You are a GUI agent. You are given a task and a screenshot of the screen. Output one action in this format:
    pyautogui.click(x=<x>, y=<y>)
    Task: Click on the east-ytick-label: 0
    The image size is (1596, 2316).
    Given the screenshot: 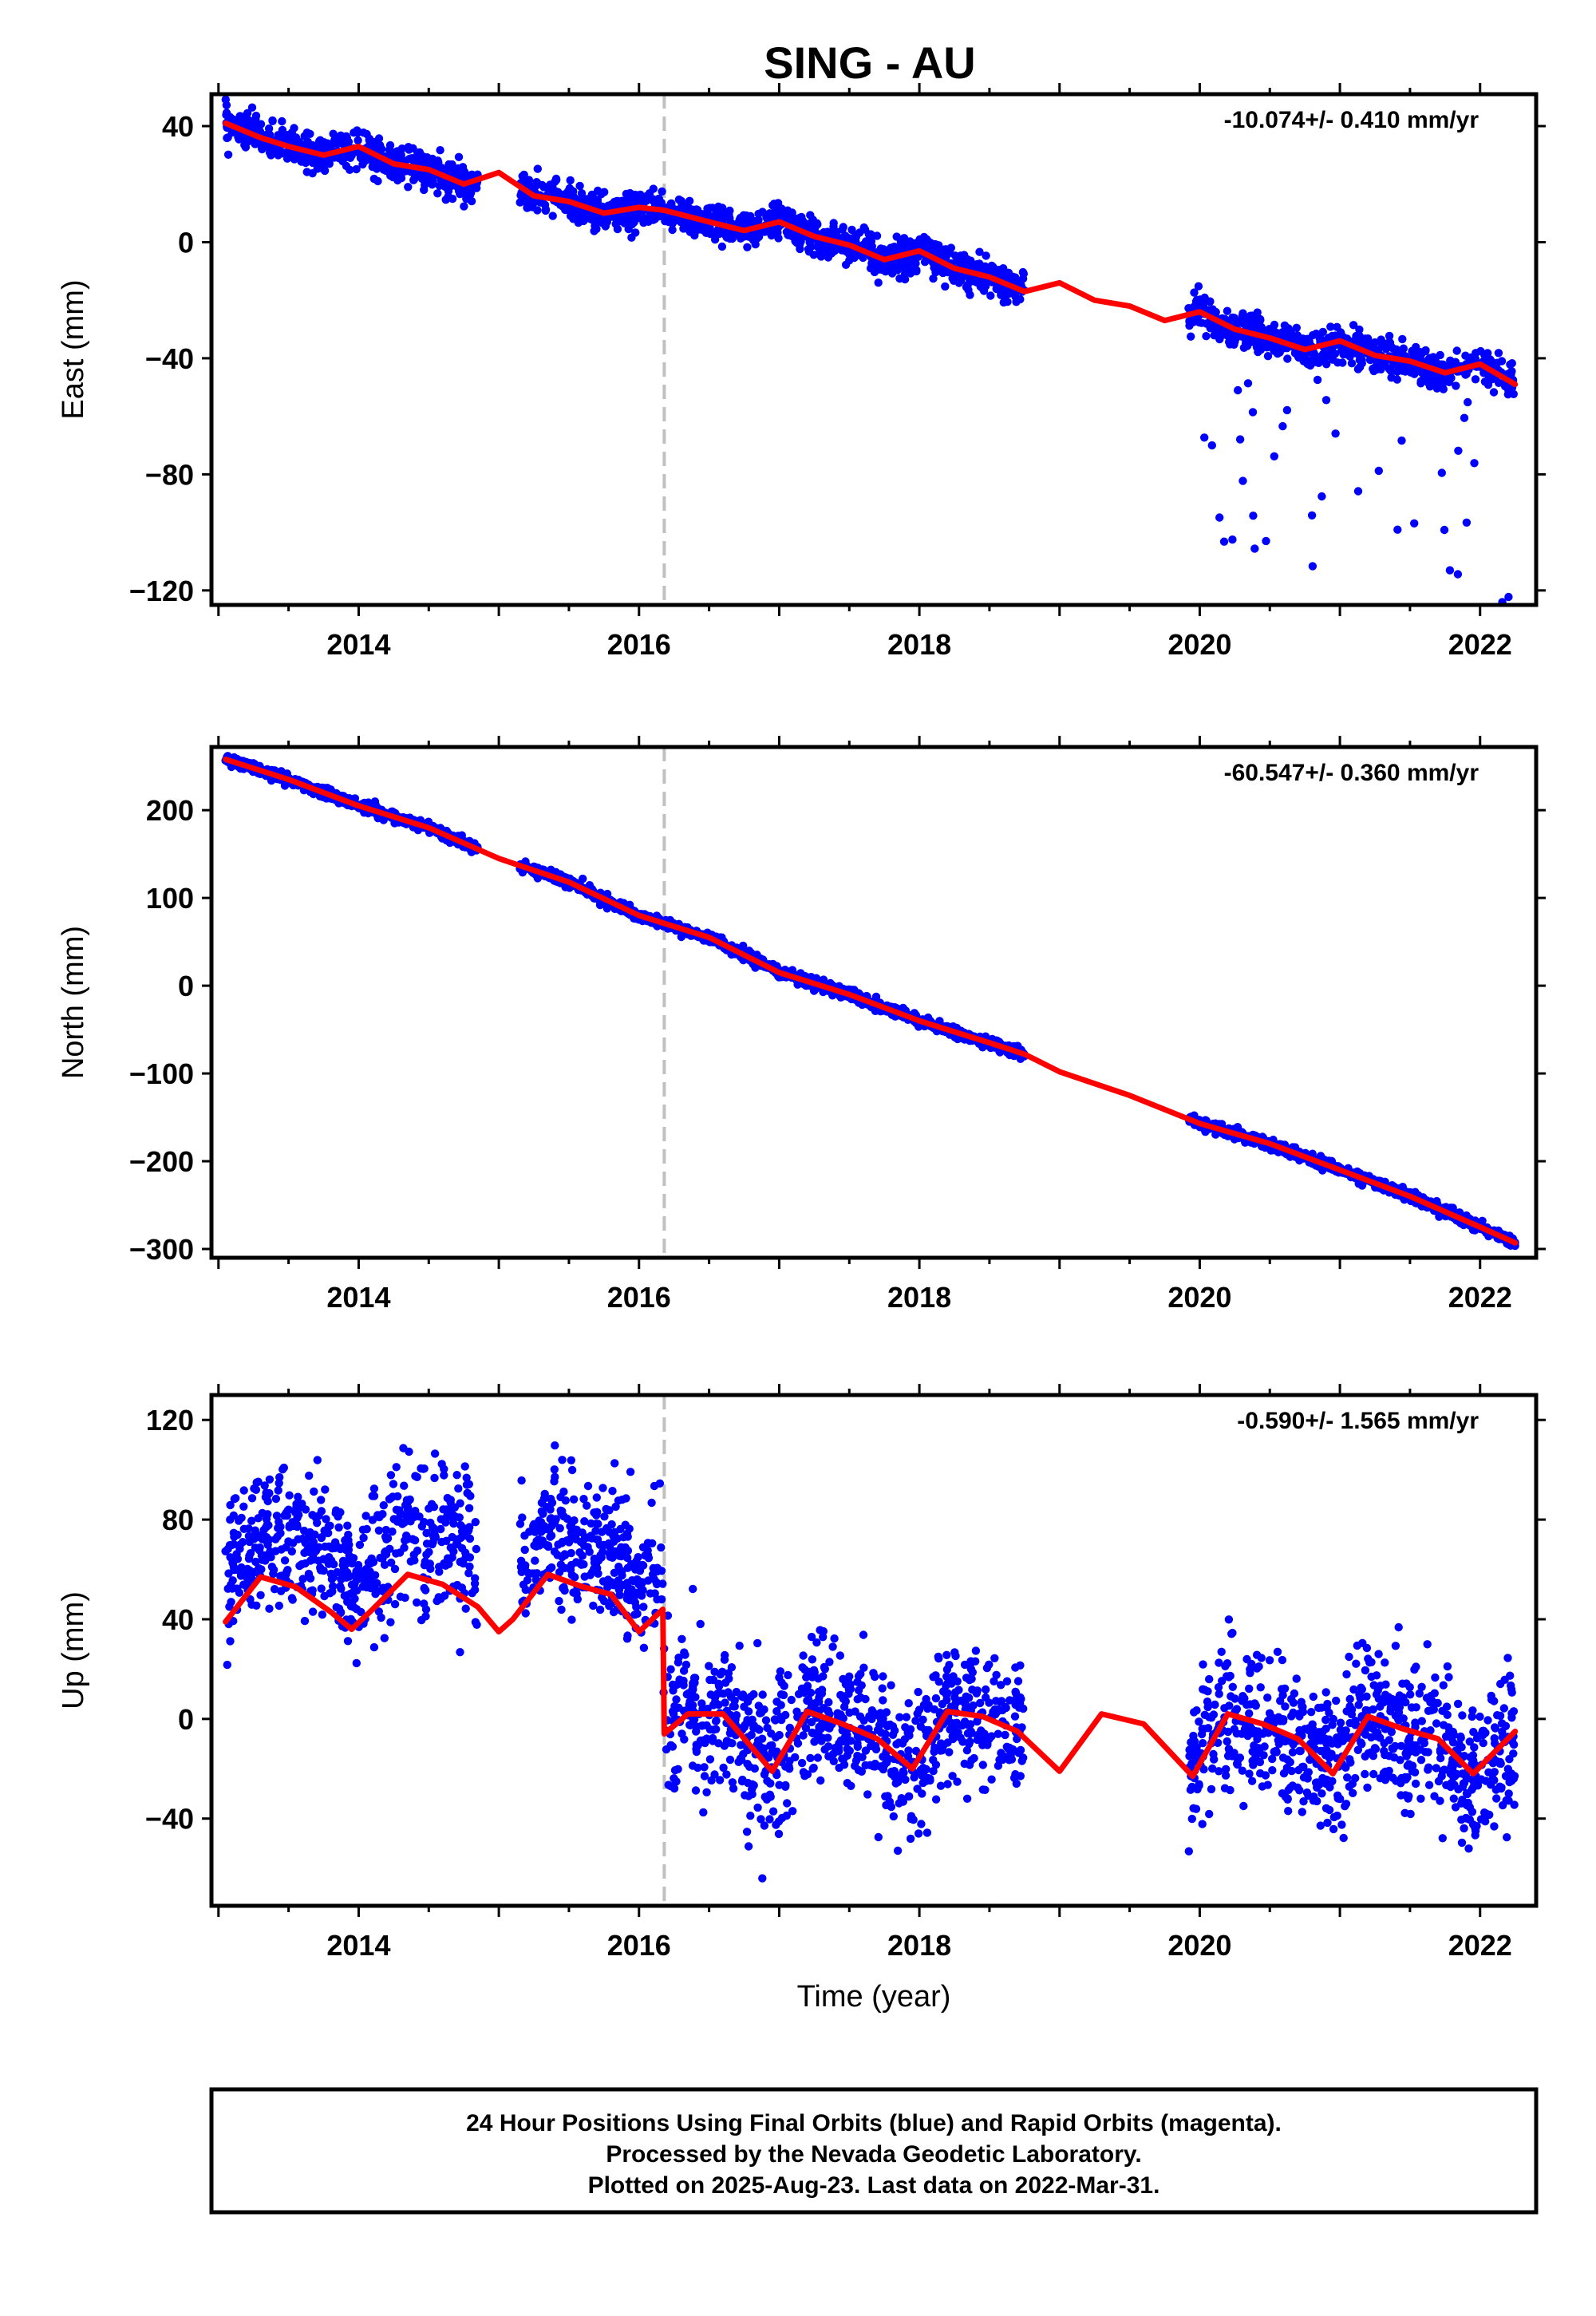 What is the action you would take?
    pyautogui.click(x=186, y=242)
    